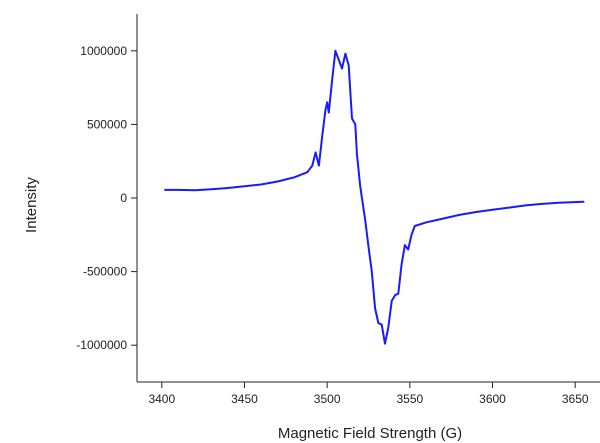 The height and width of the screenshot is (443, 600). Describe the element at coordinates (492, 399) in the screenshot. I see `x-tick-label: 3600` at that location.